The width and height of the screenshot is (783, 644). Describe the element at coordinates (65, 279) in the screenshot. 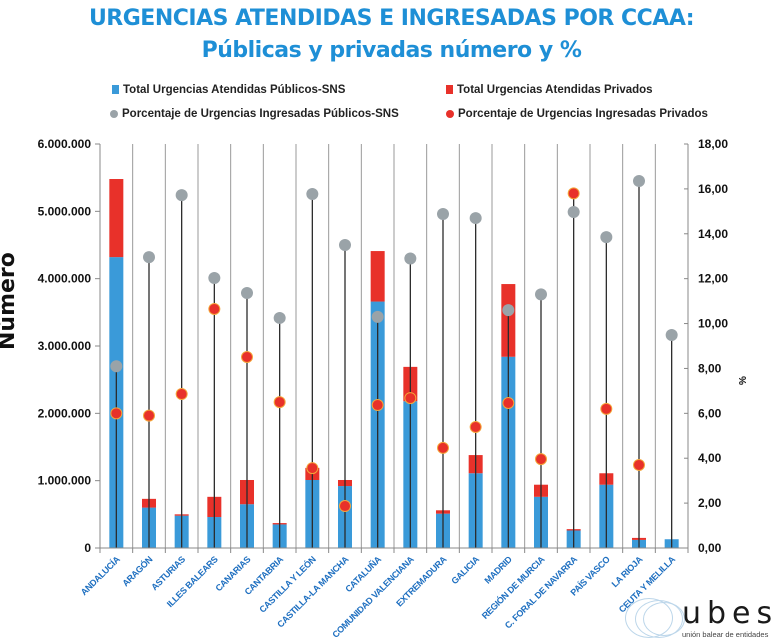

I see `y-tick-label: 4.000.000` at that location.